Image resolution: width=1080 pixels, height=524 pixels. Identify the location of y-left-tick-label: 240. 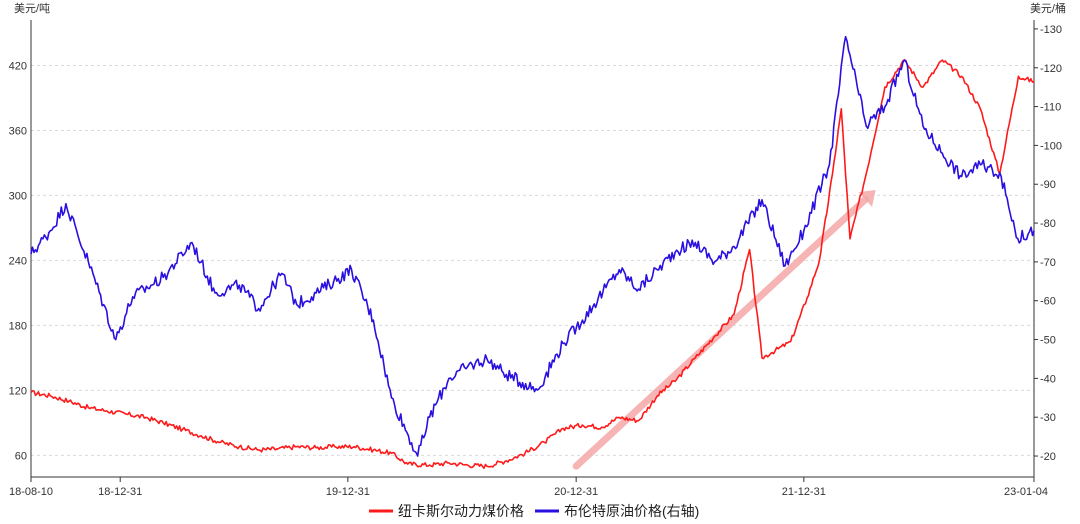
(18, 261).